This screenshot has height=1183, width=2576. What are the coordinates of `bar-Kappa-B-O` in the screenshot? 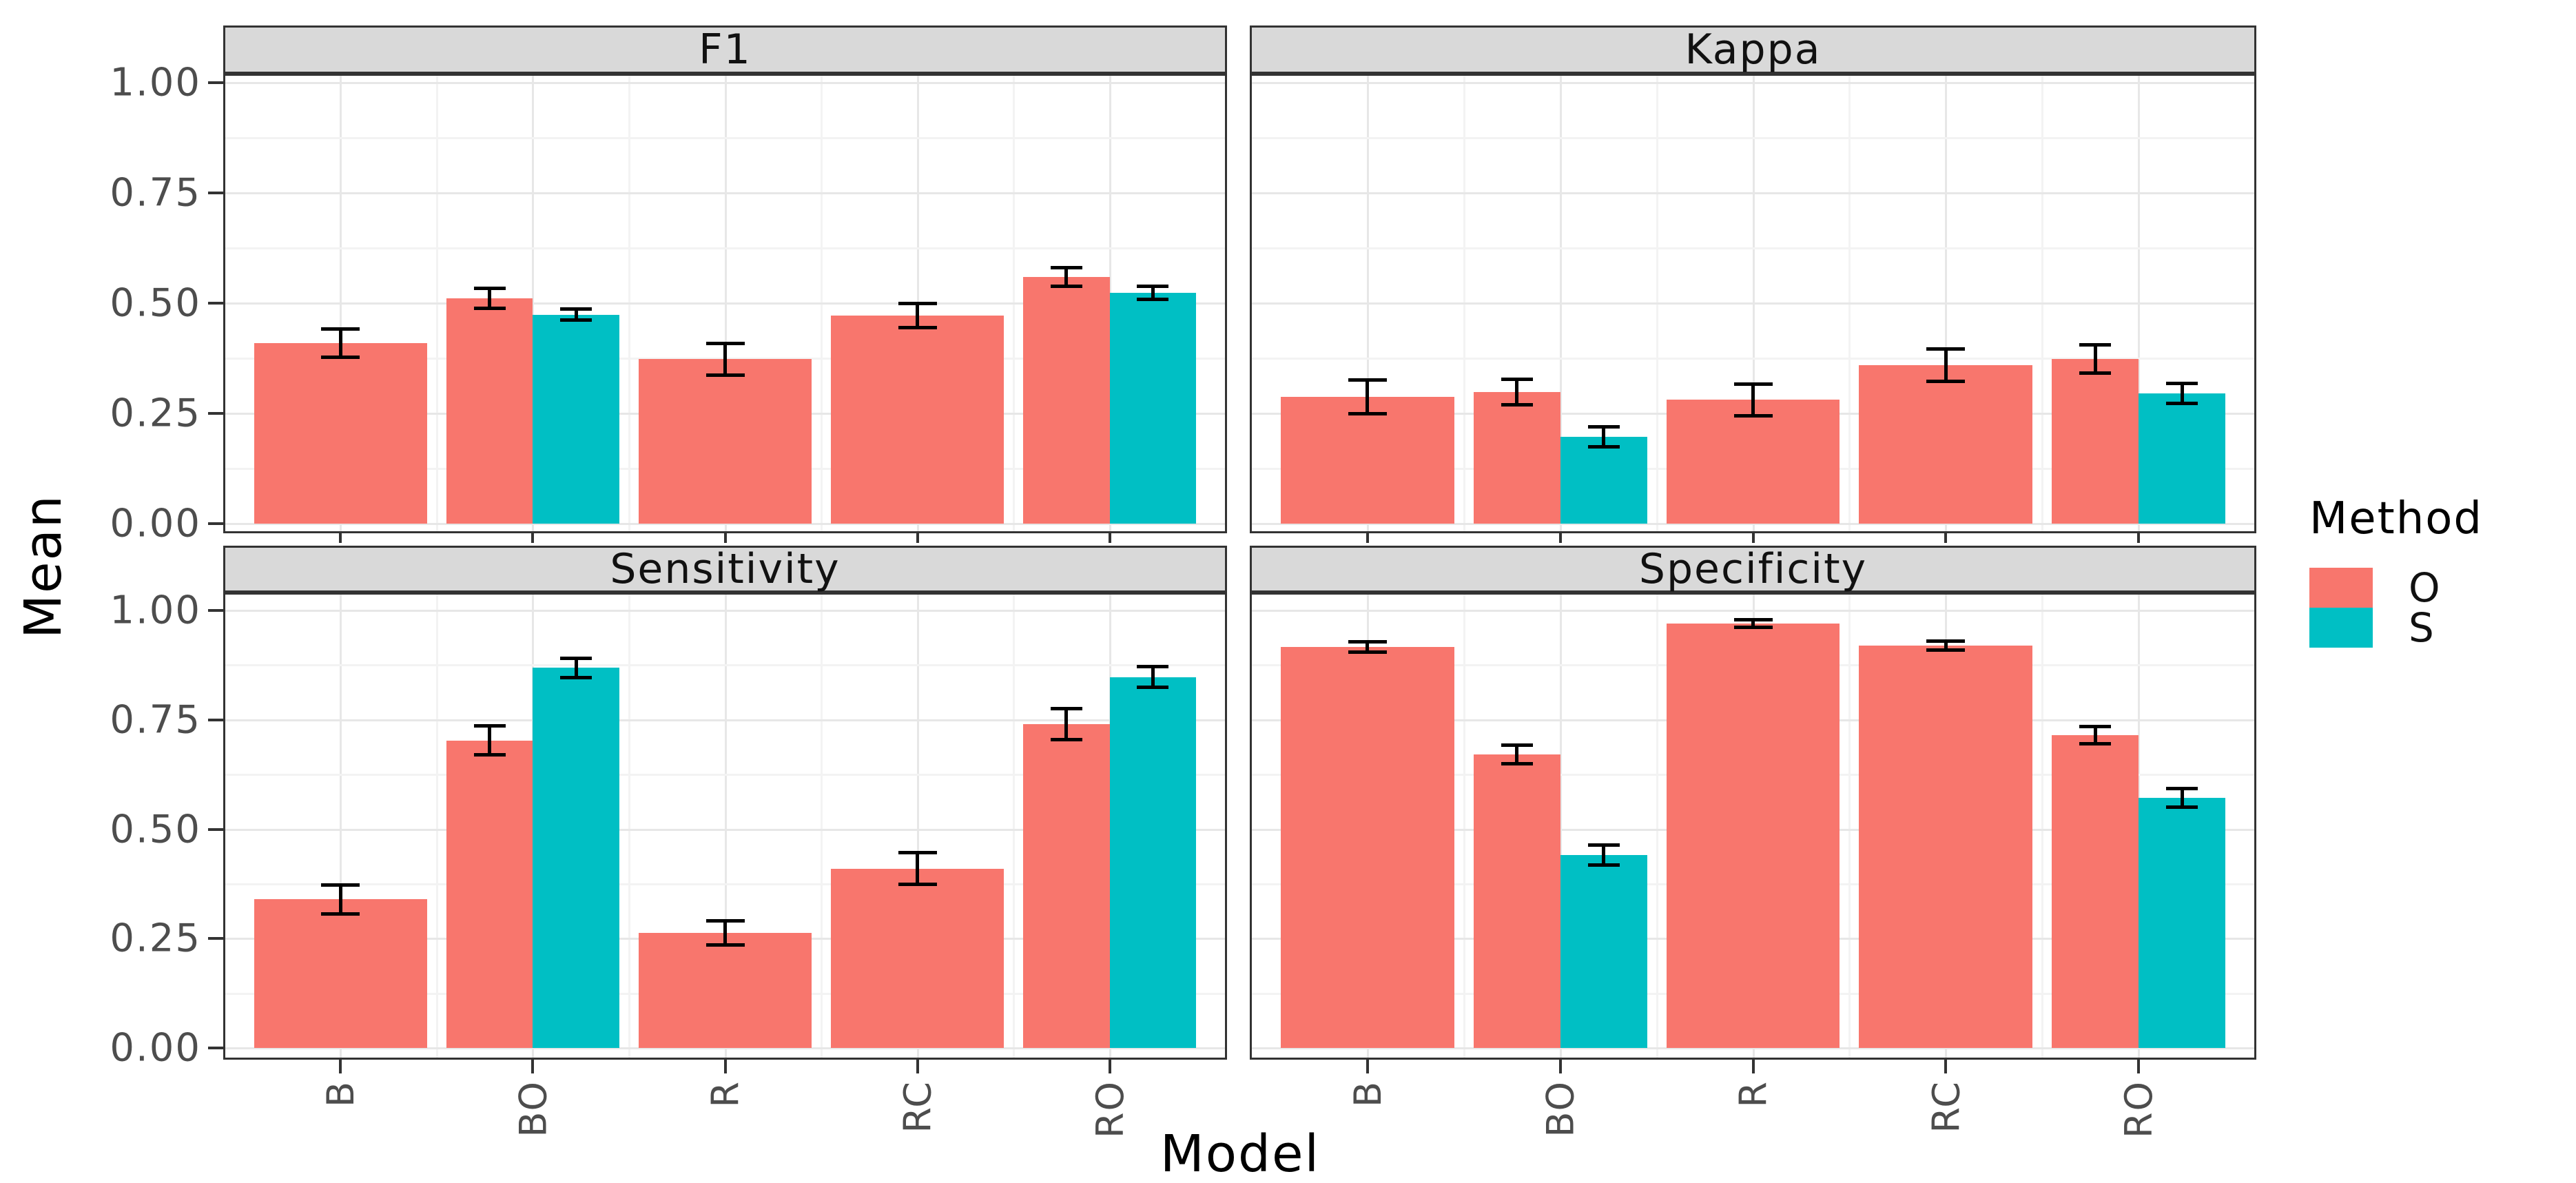 It's located at (1367, 460).